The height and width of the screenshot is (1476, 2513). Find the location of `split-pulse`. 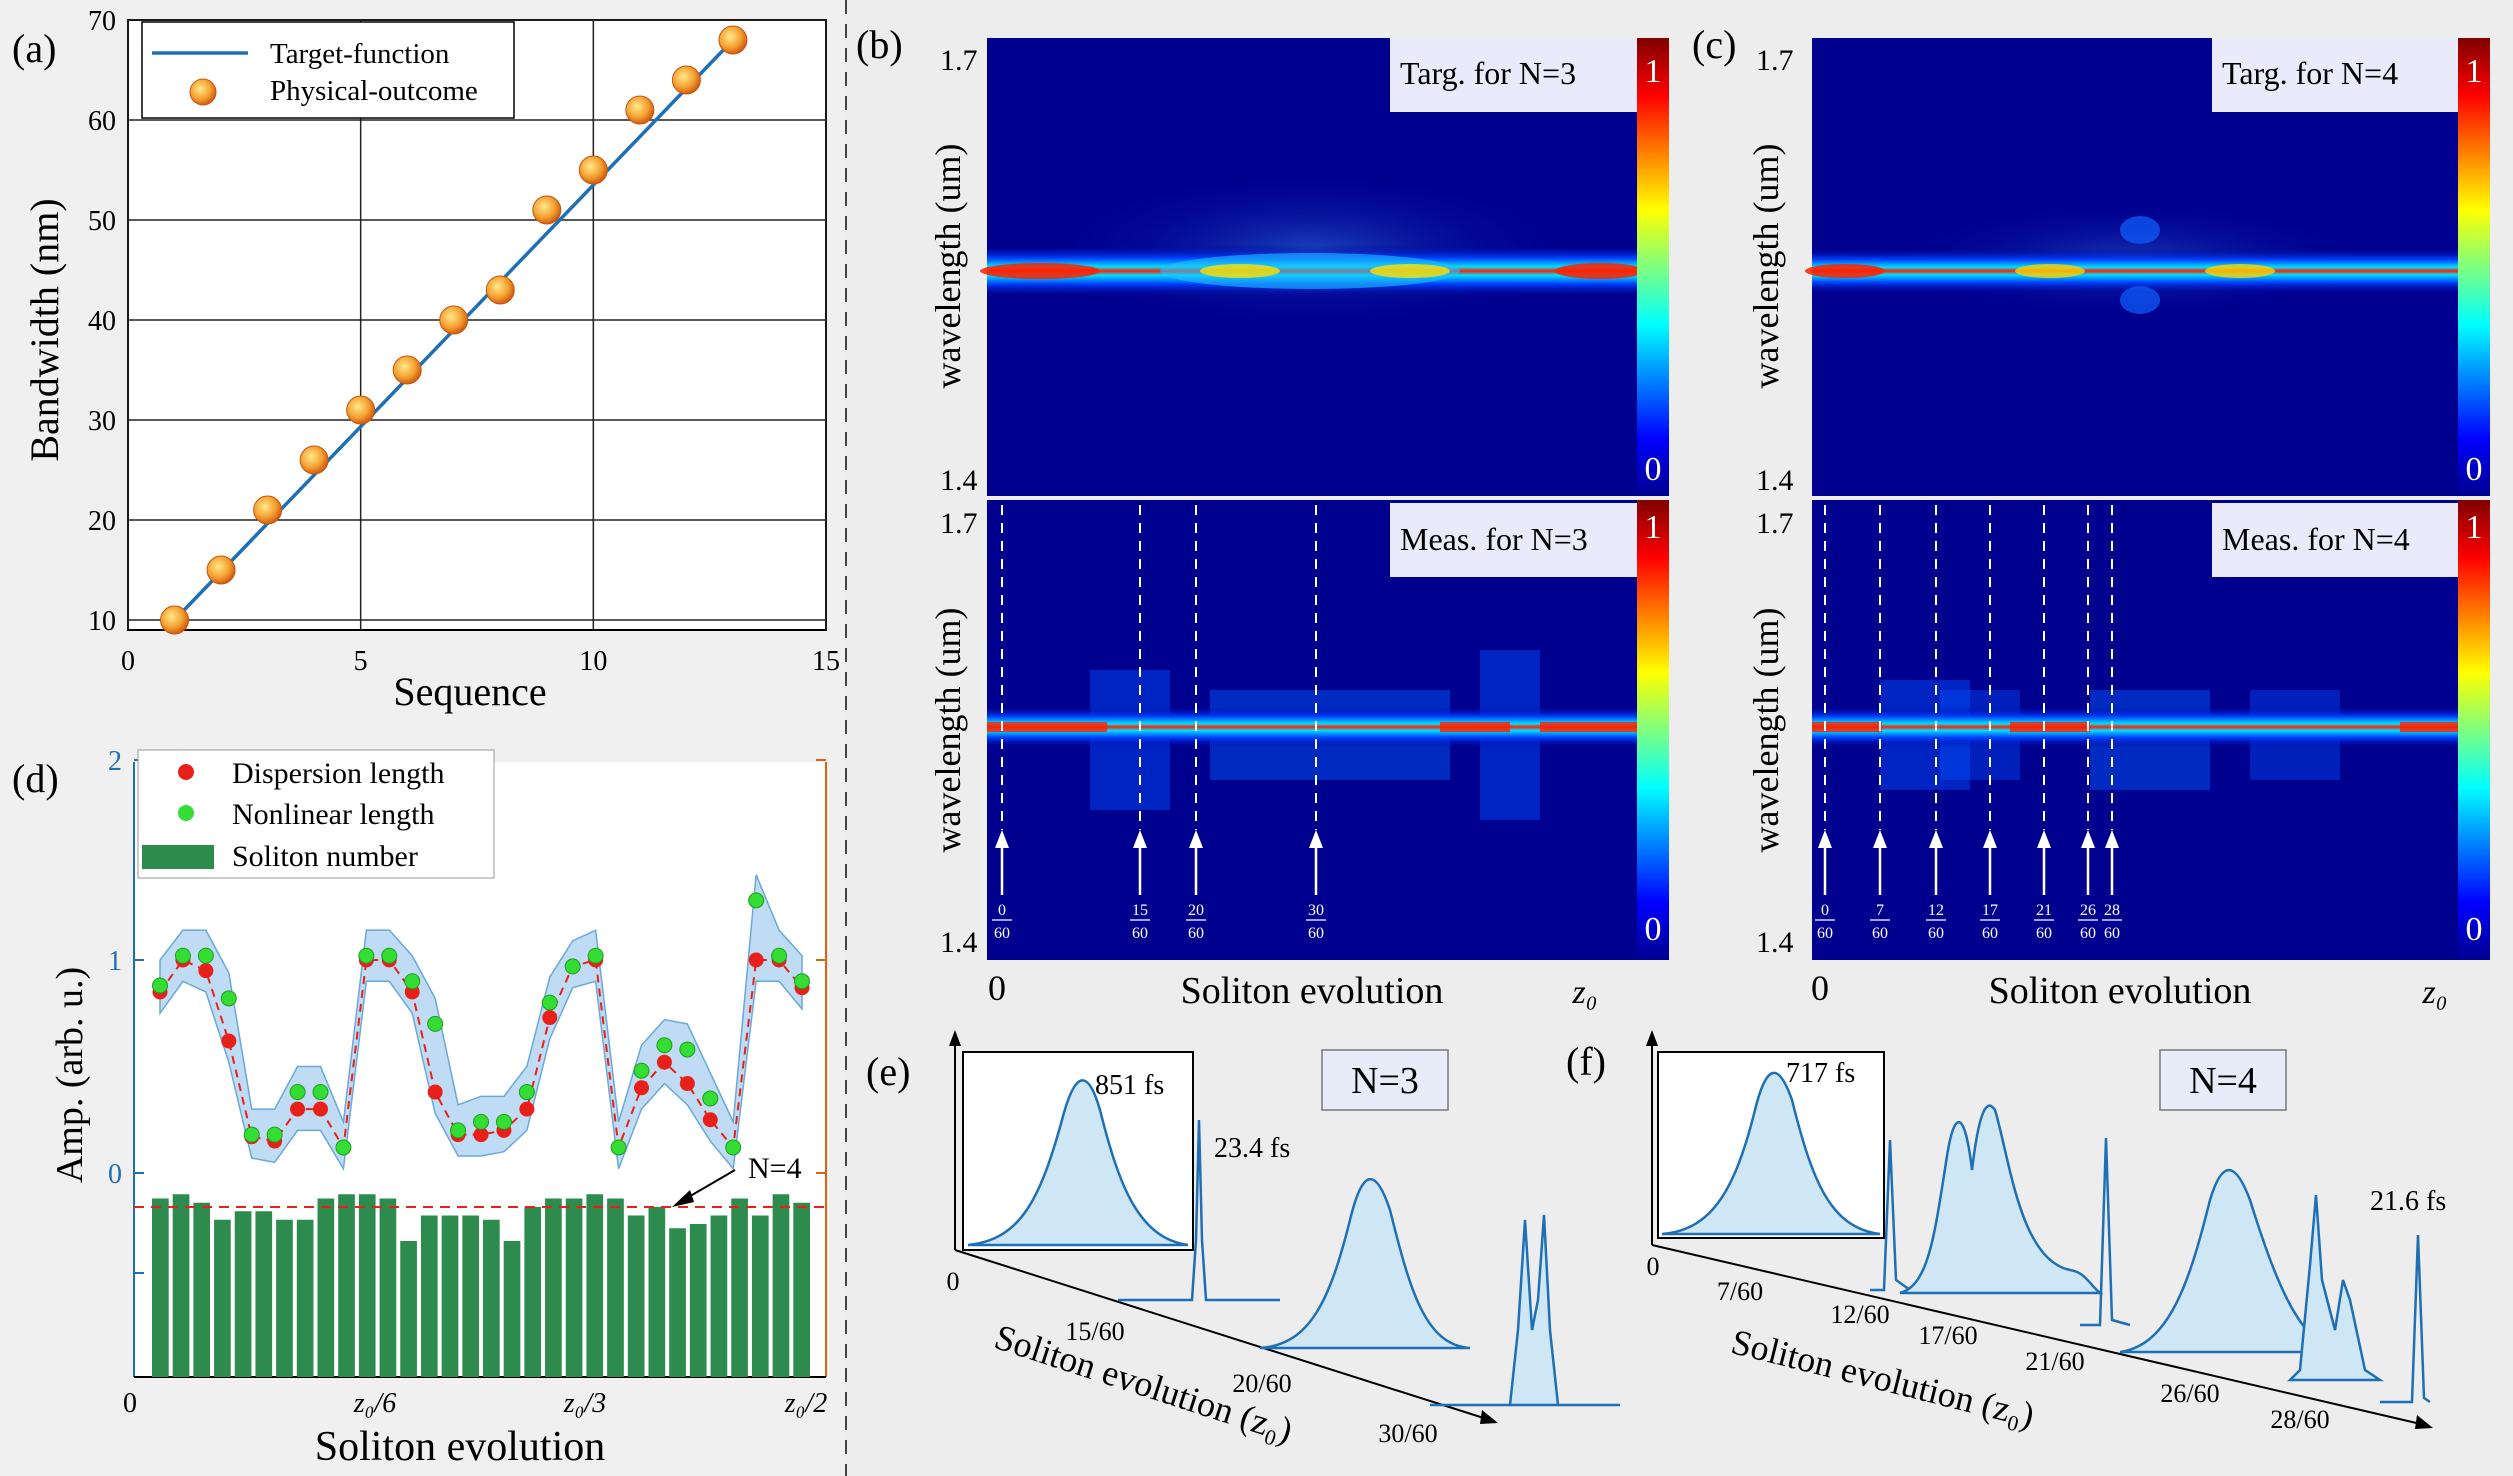

split-pulse is located at coordinates (2335, 1288).